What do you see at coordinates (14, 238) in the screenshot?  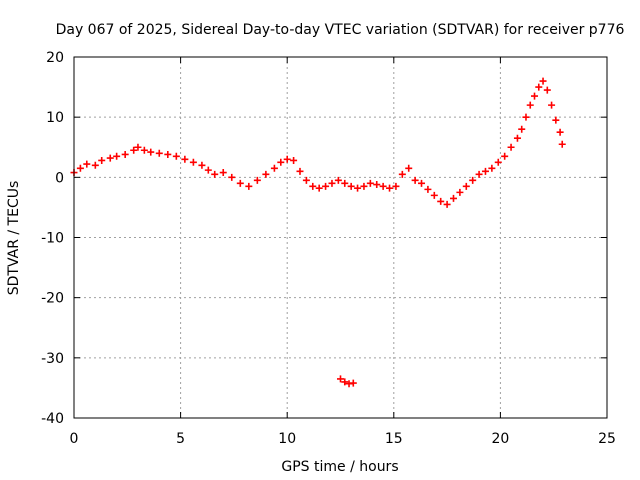 I see `y-axis-label: SDTVAR / TECUs` at bounding box center [14, 238].